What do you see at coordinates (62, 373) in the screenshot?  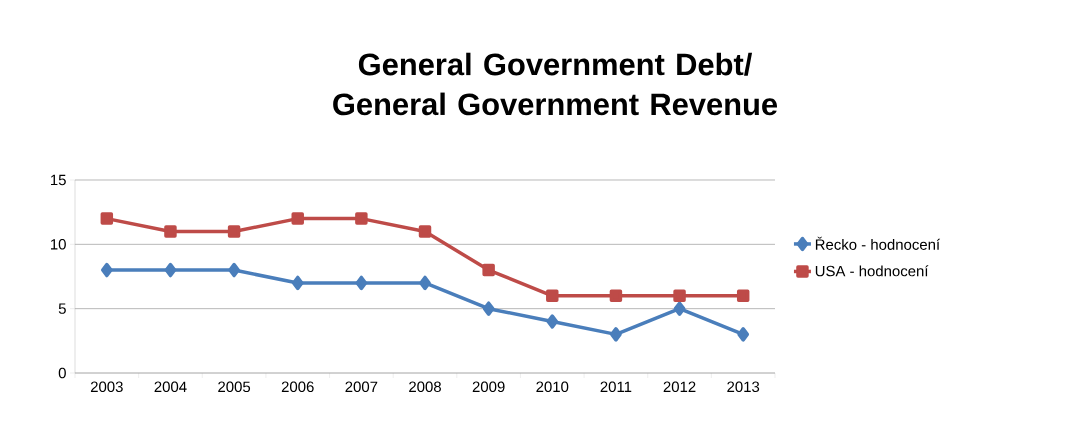 I see `y-tick-label: 0` at bounding box center [62, 373].